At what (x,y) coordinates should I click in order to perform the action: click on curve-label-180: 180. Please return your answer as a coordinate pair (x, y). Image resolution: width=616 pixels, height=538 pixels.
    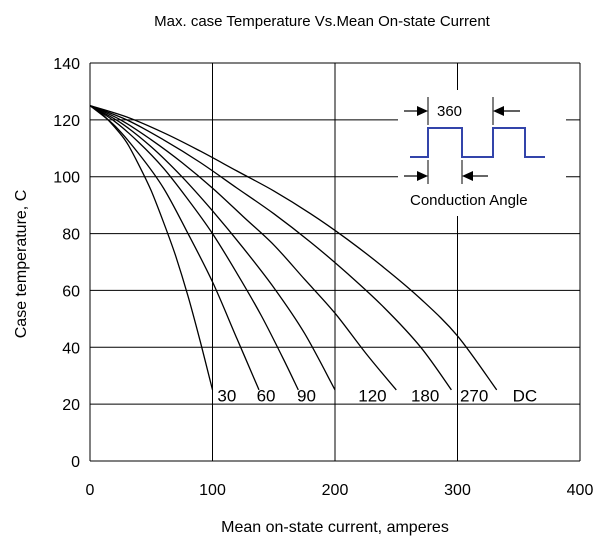
    Looking at the image, I should click on (425, 395).